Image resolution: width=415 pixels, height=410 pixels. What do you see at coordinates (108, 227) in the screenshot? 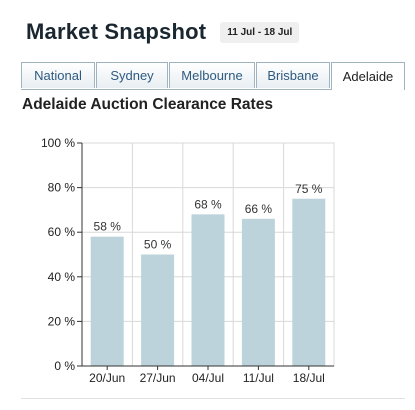
I see `data-label: 58 %` at bounding box center [108, 227].